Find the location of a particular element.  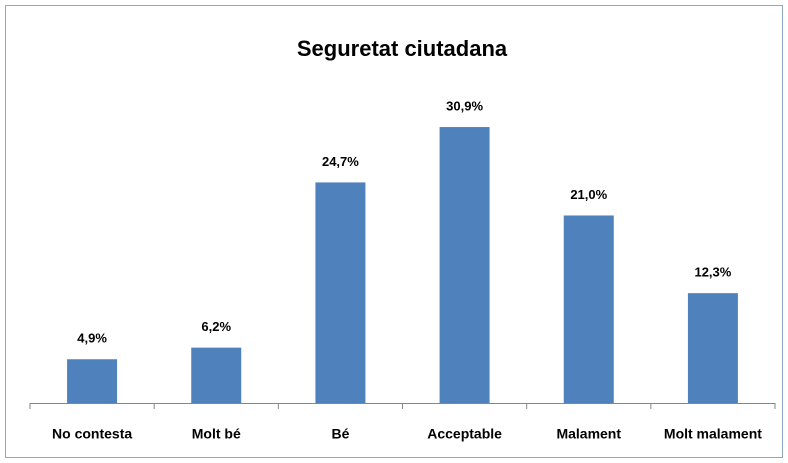

x-tick-label: Malament is located at coordinates (588, 434).